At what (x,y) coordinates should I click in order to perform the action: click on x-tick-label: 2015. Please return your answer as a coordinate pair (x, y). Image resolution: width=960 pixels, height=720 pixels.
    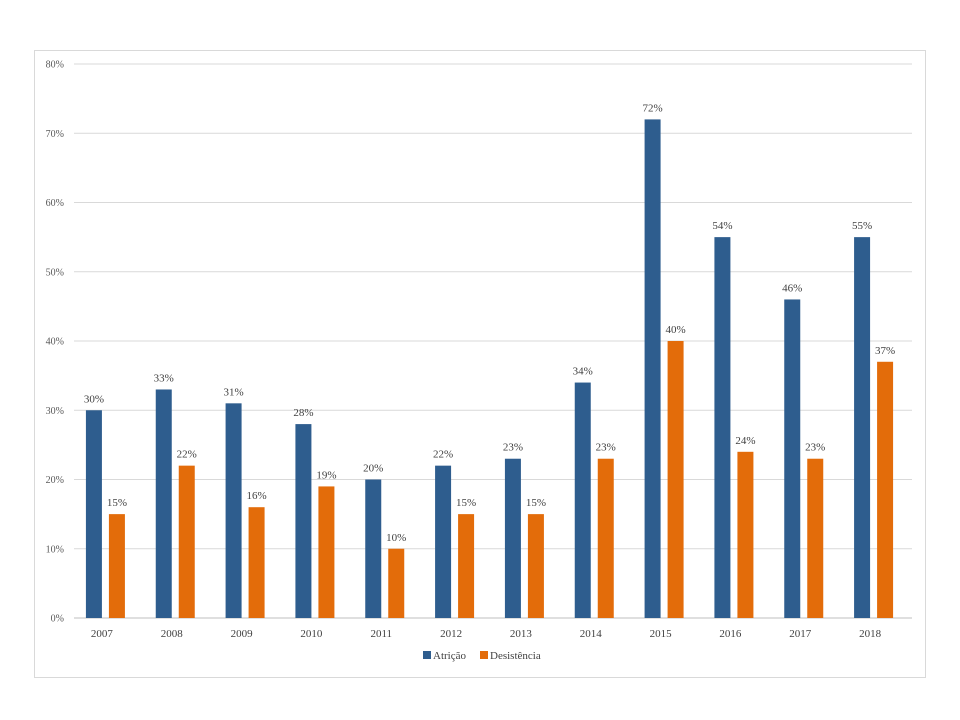
    Looking at the image, I should click on (661, 634).